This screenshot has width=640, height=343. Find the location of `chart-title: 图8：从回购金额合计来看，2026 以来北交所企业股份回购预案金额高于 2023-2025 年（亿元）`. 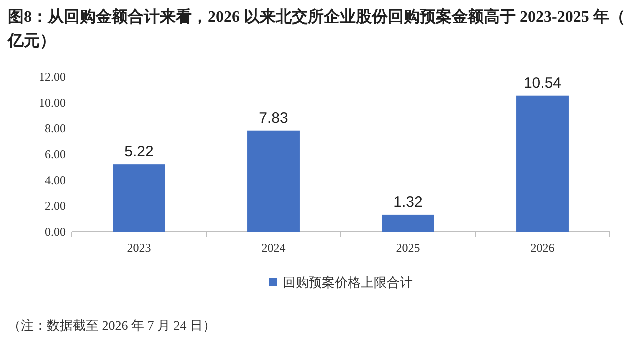

chart-title: 图8：从回购金额合计来看，2026 以来北交所企业股份回购预案金额高于 2023-2025 年（亿元） is located at coordinates (316, 28).